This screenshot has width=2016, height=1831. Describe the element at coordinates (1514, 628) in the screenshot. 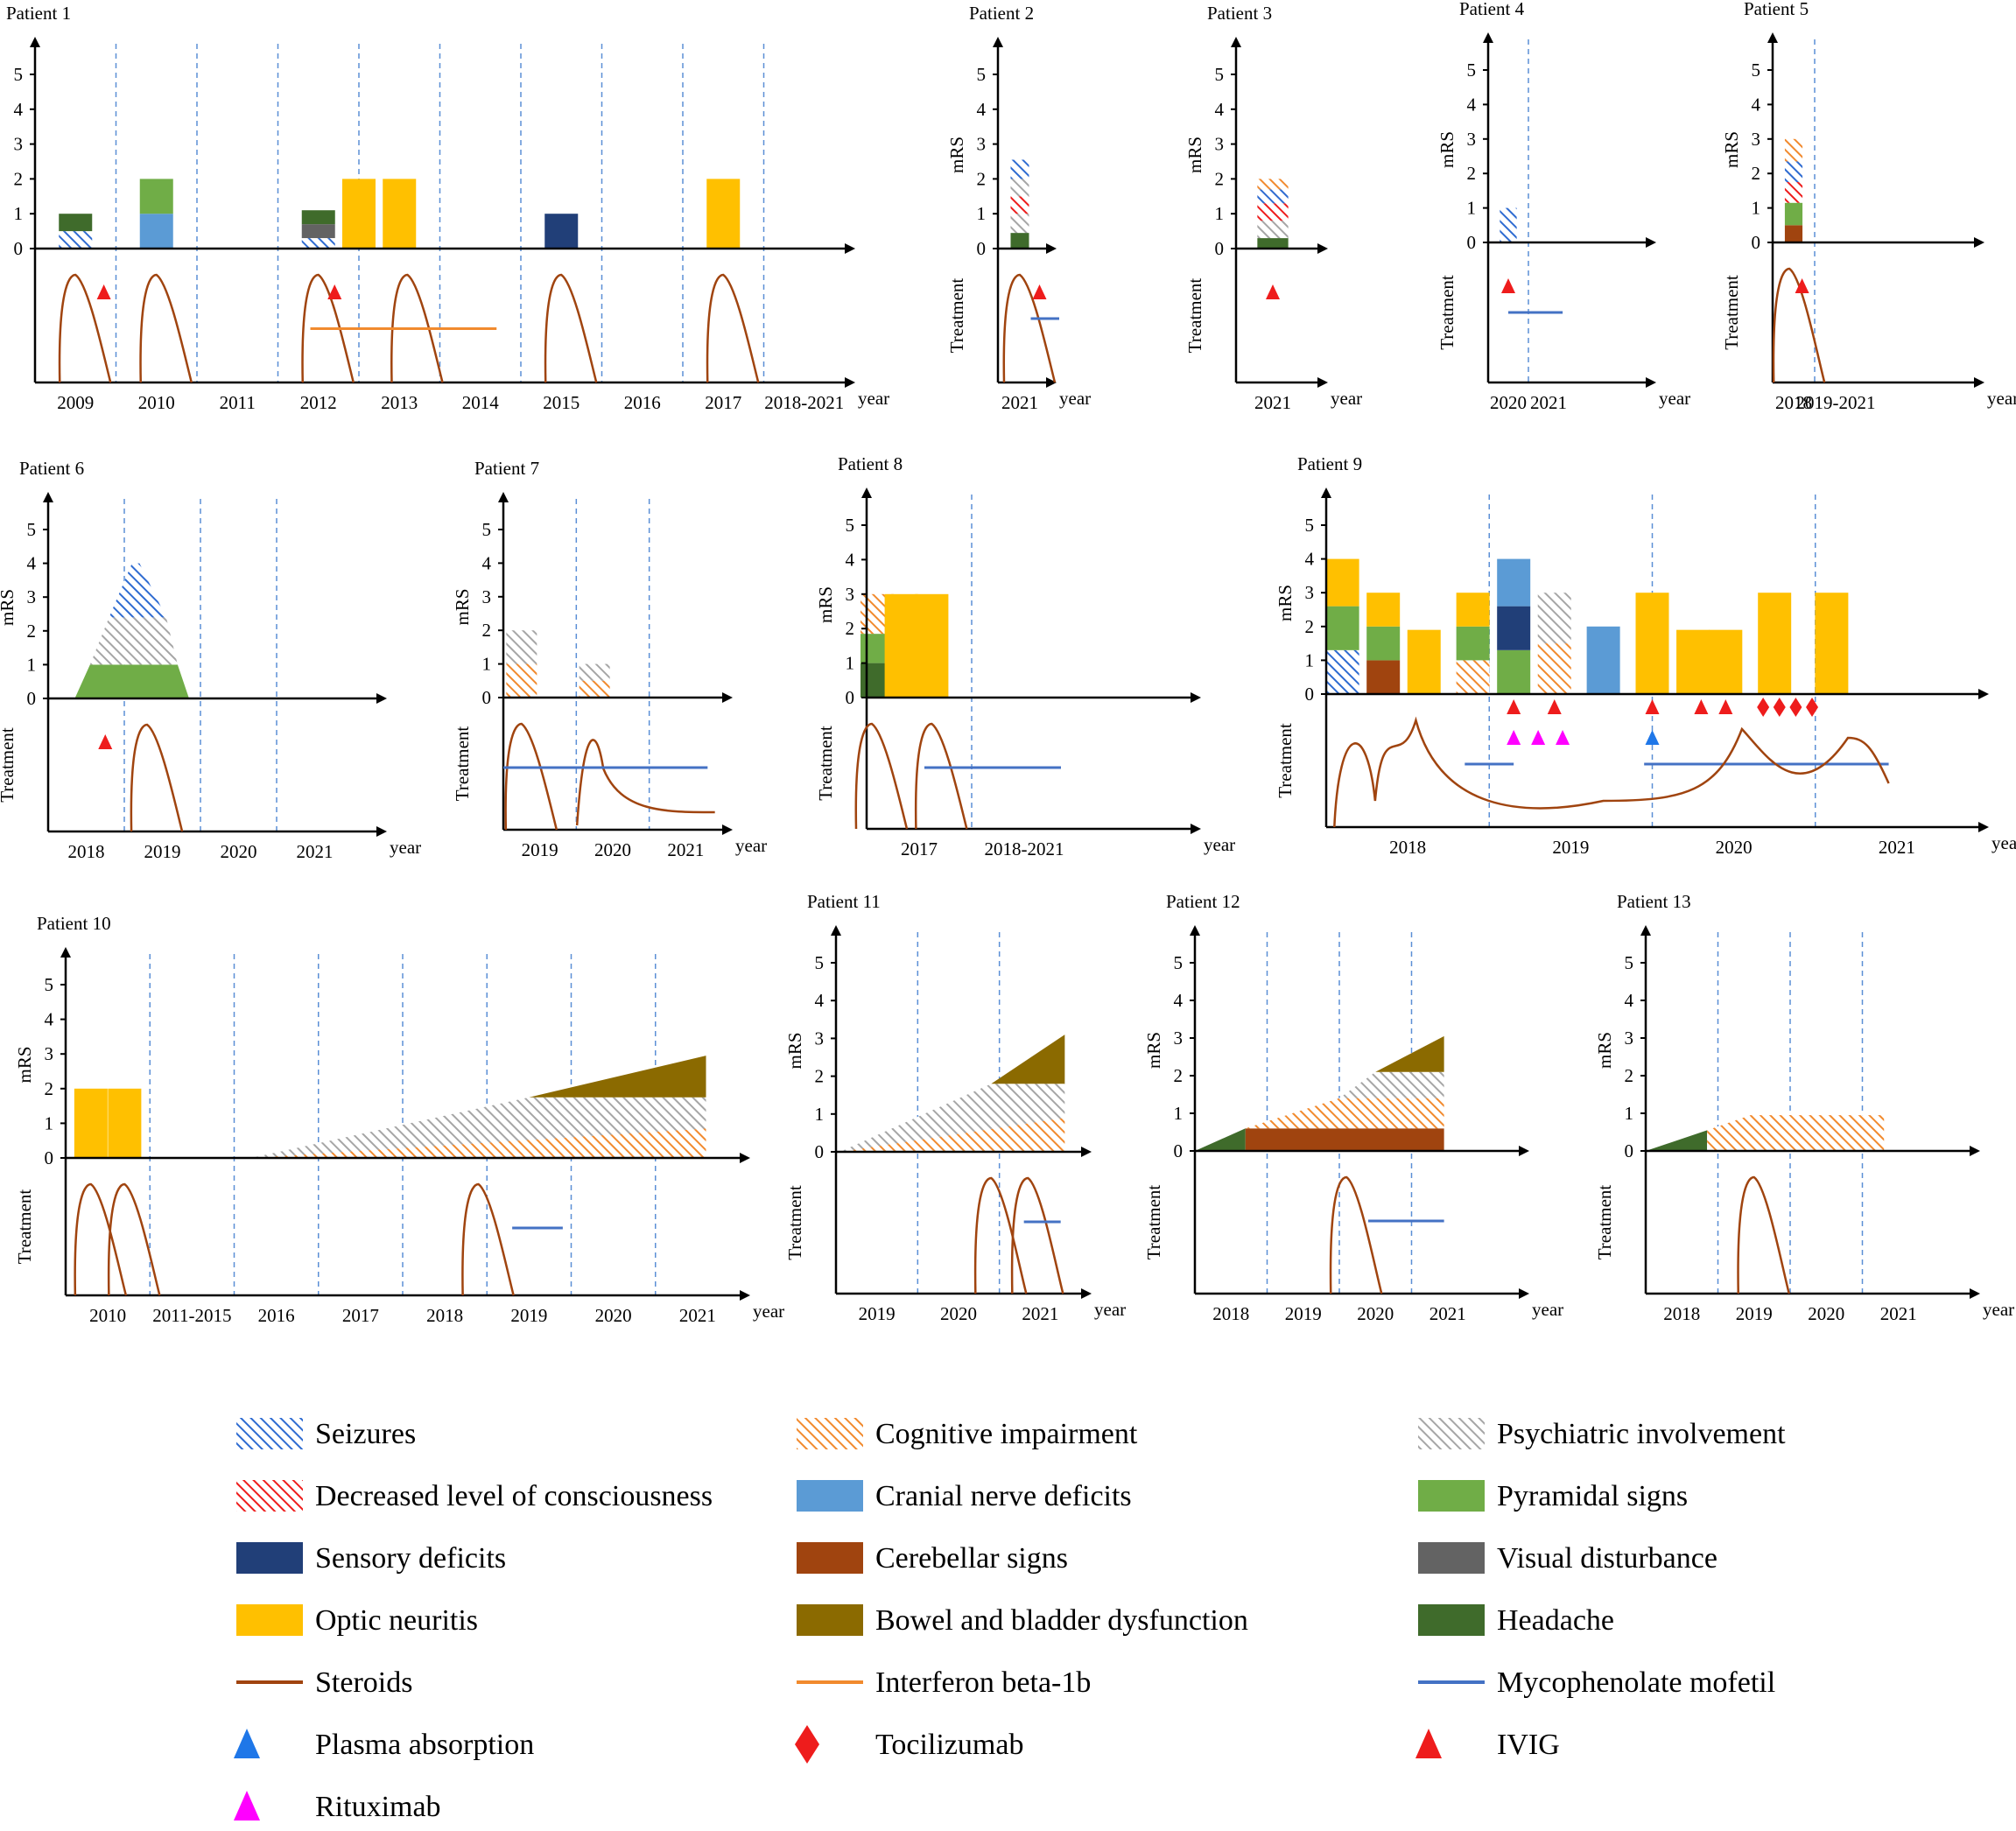

I see `bar-segment-sensory` at that location.